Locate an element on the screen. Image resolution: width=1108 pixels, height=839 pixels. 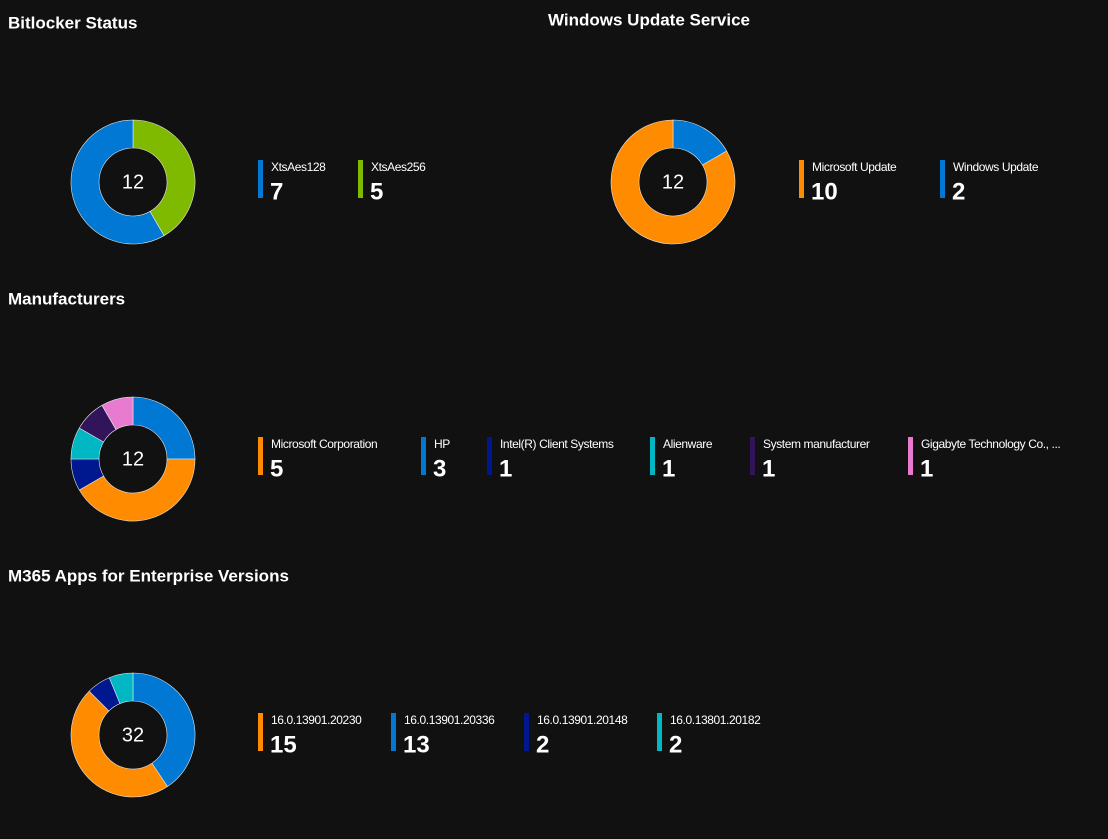
panel-title: Bitlocker Status is located at coordinates (72, 22).